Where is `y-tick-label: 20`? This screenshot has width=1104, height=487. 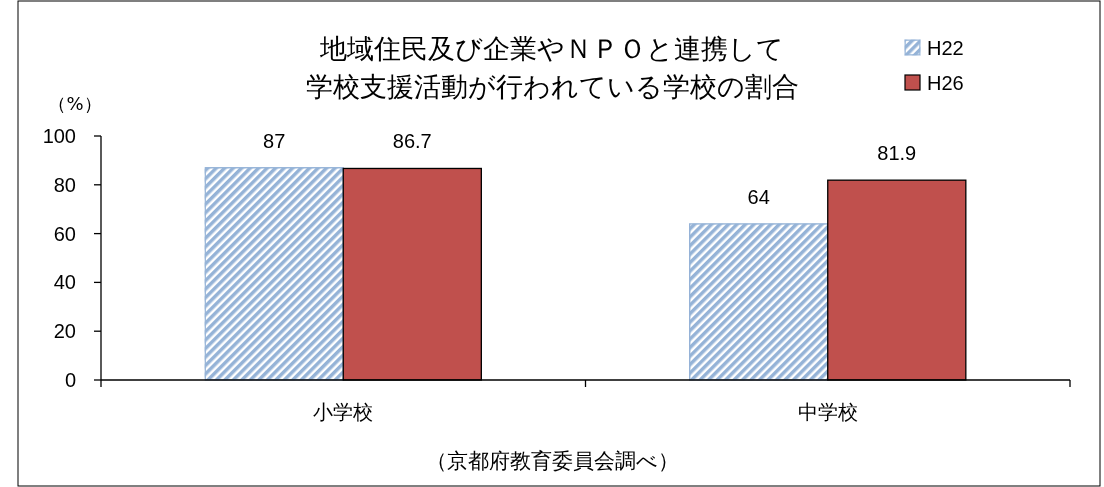 y-tick-label: 20 is located at coordinates (64, 331).